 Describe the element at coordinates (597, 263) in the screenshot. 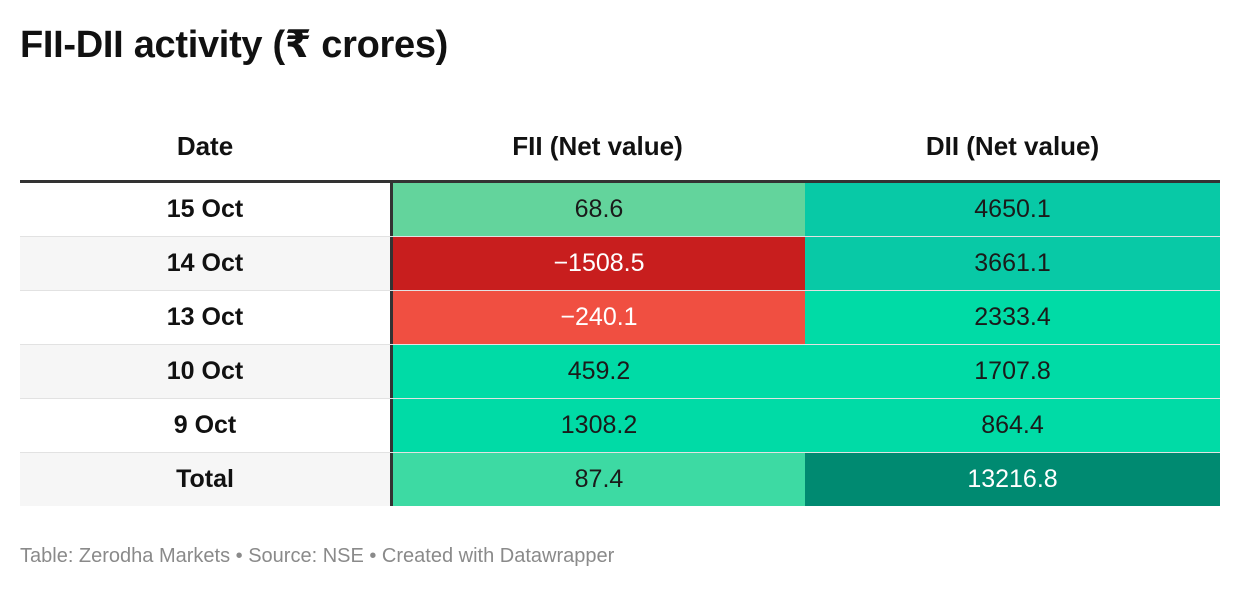

I see `fii-value-cell: −1508.5` at that location.